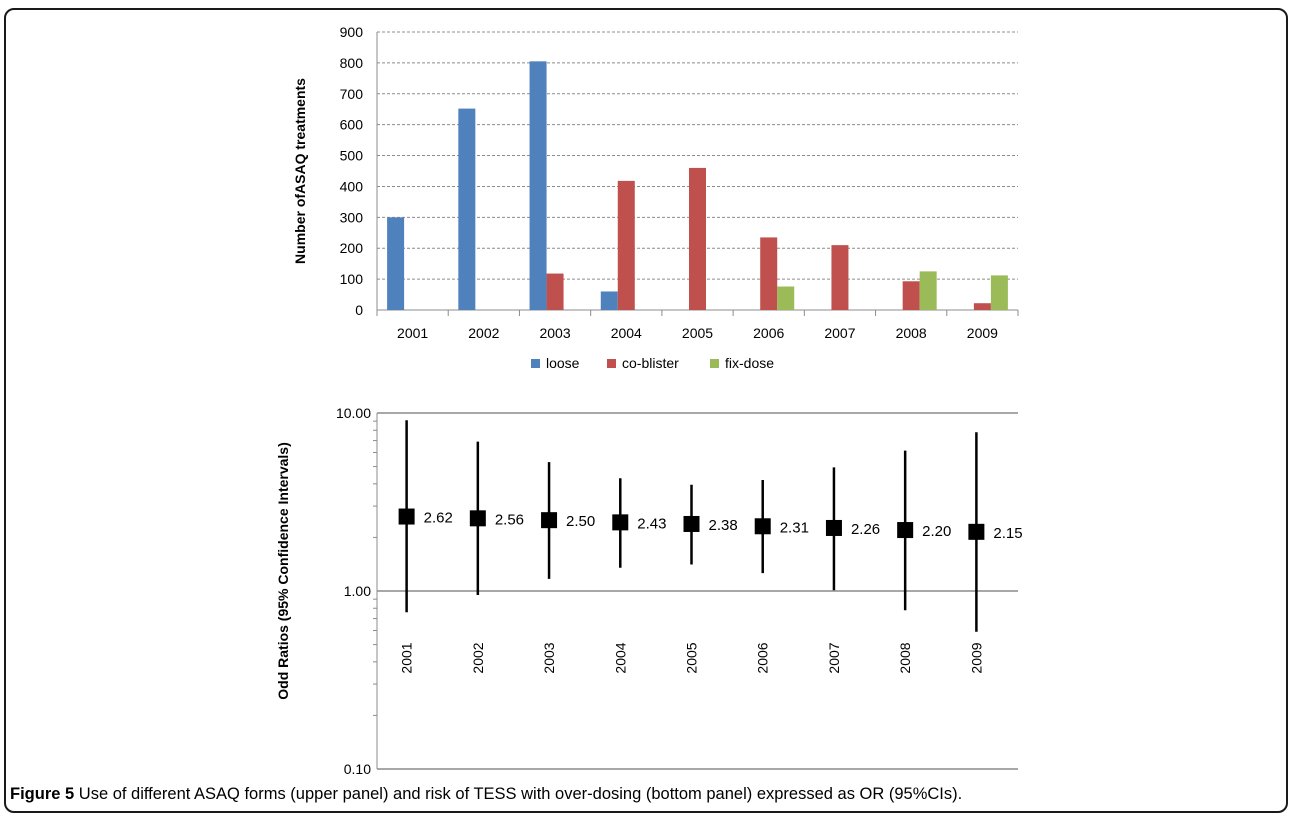  Describe the element at coordinates (749, 363) in the screenshot. I see `legend-label-fix-dose: fix-dose` at that location.